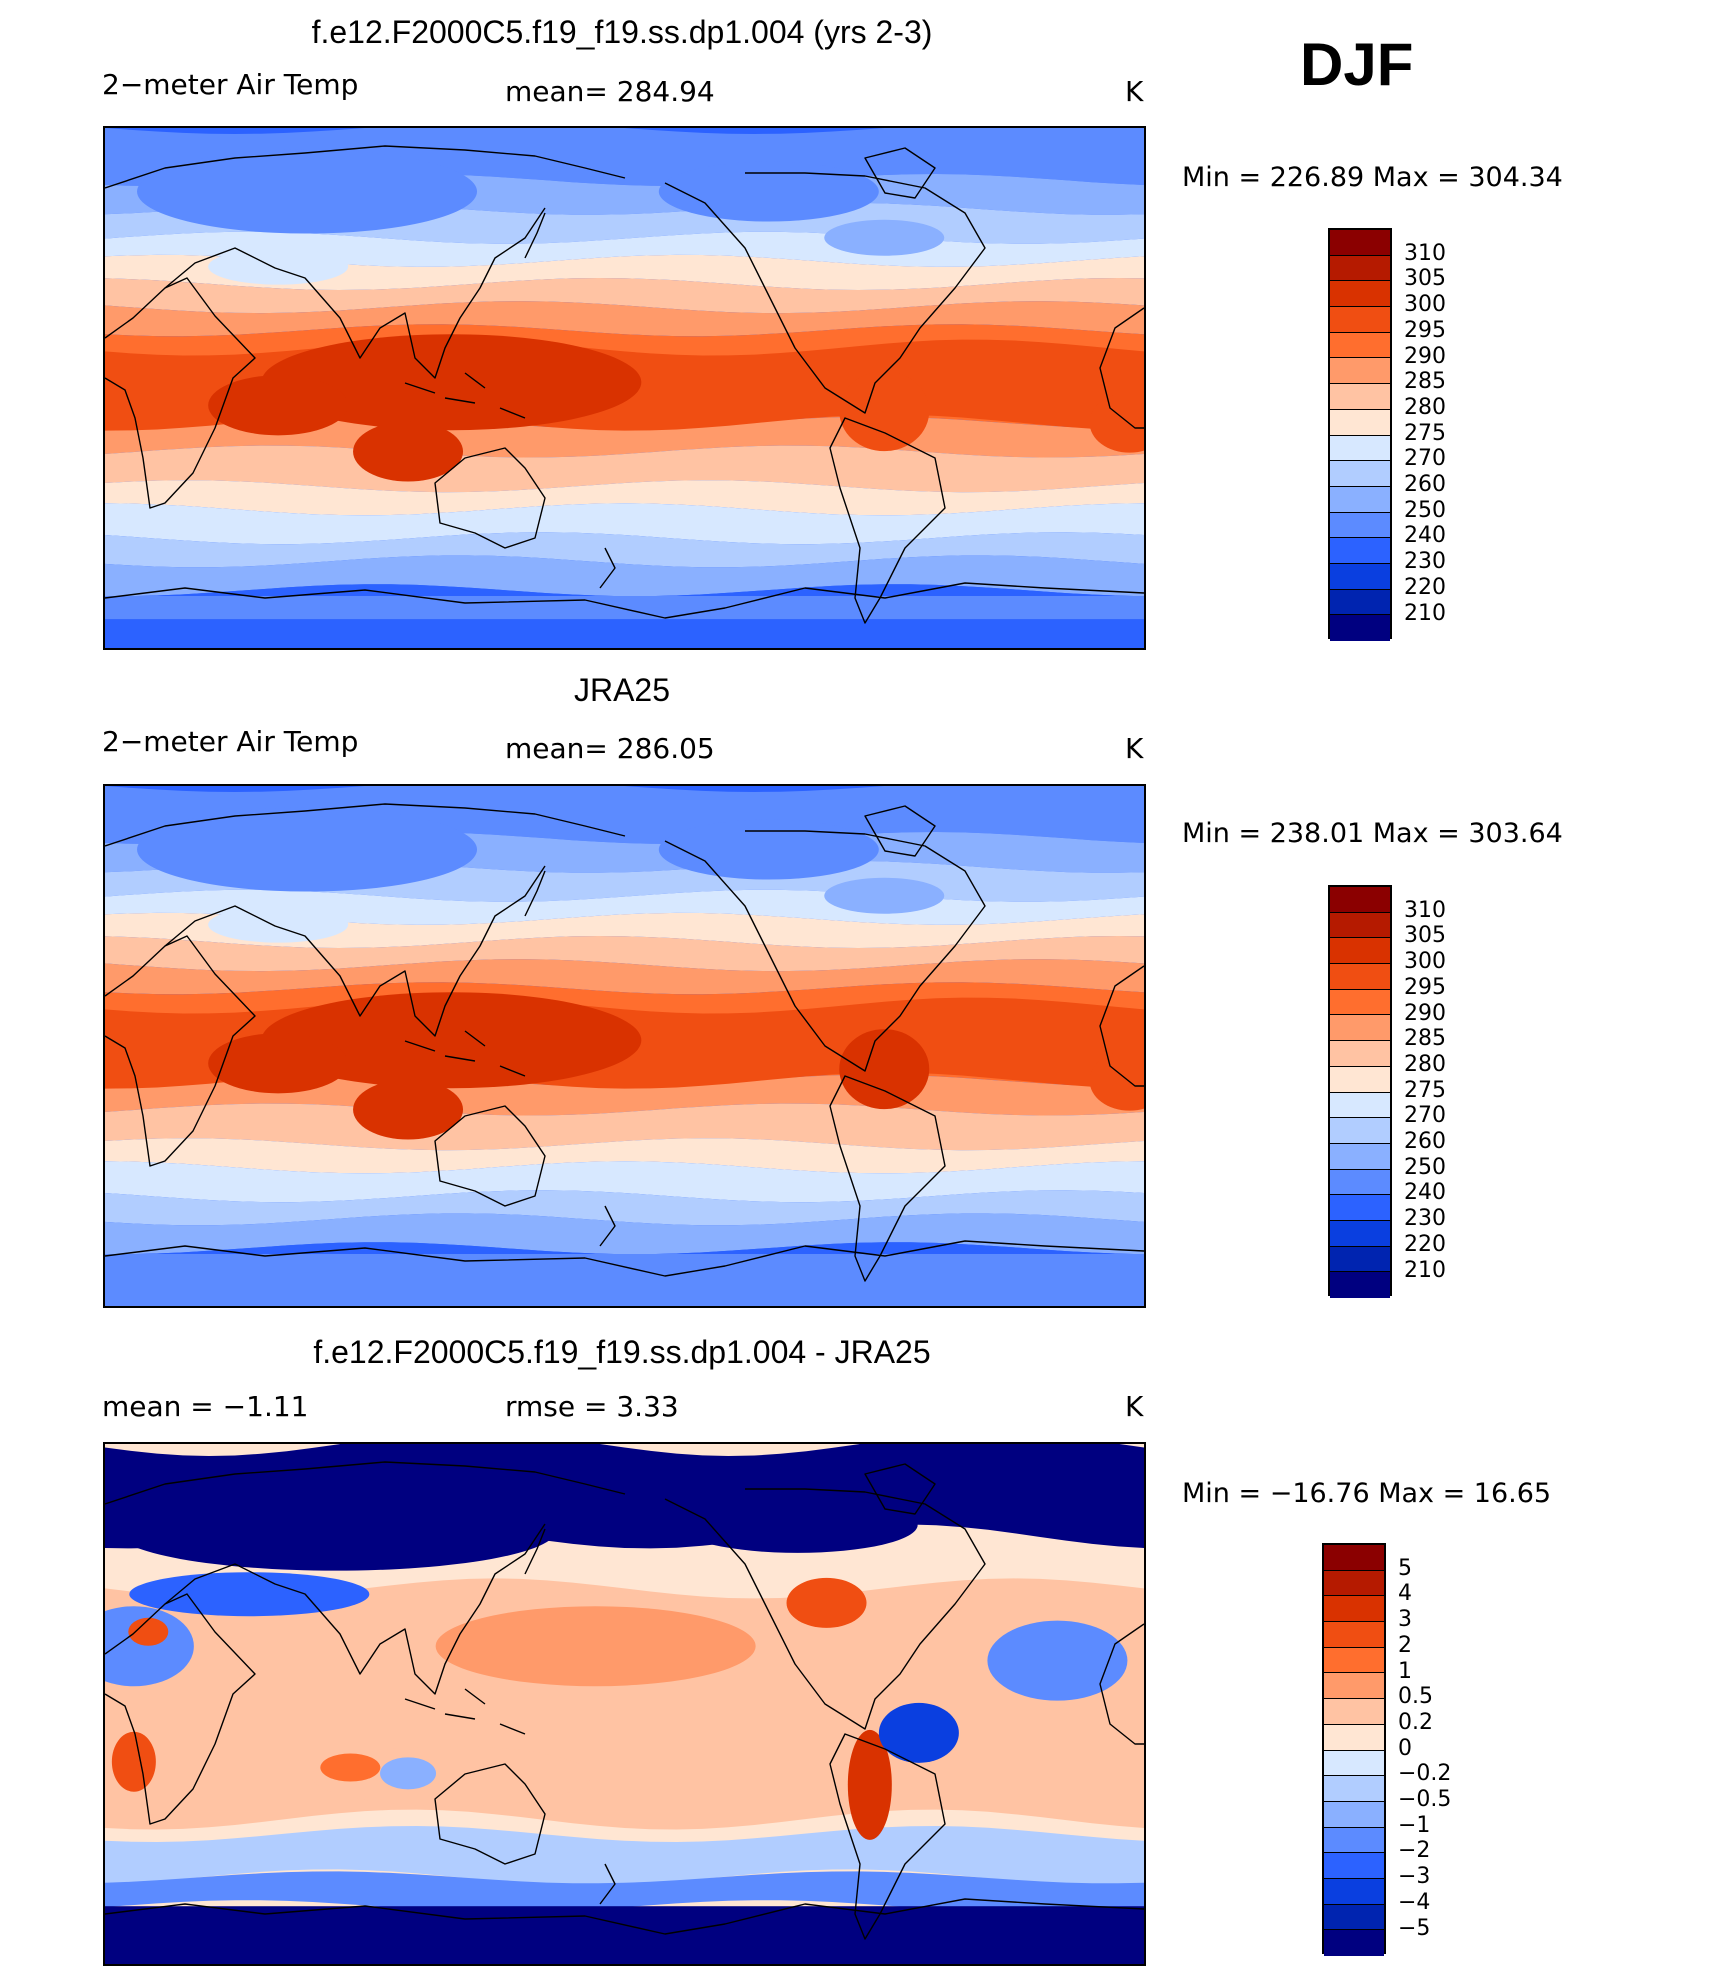 This screenshot has width=1710, height=1981. I want to click on red-sea-warm-anomaly, so click(148, 1631).